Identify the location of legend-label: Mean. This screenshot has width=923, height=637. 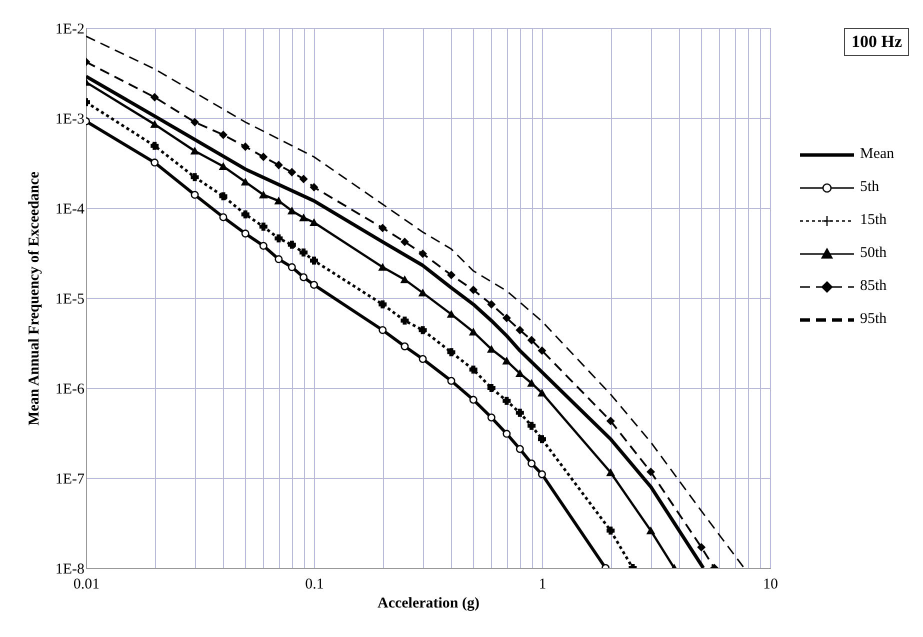
(877, 154).